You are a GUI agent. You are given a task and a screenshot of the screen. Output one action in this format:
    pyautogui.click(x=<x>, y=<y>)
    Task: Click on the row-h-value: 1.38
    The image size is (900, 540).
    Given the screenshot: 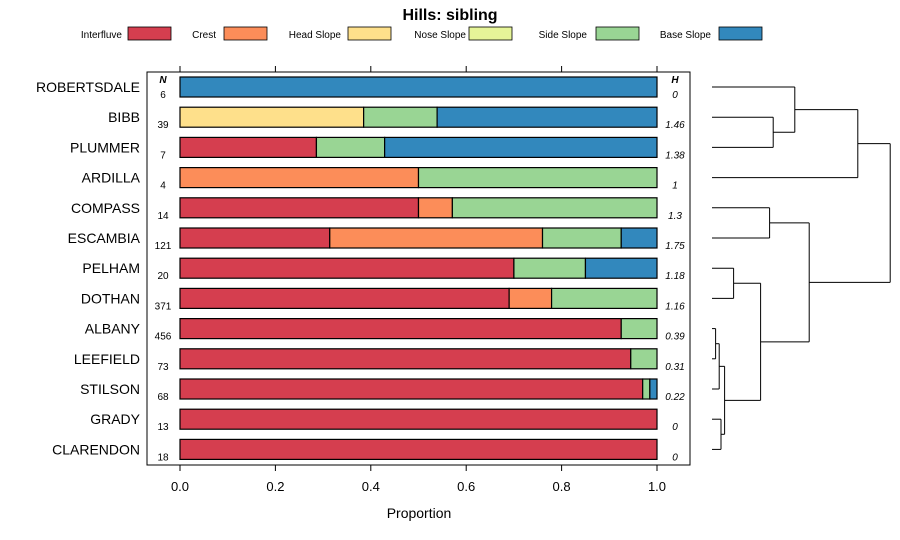 What is the action you would take?
    pyautogui.click(x=675, y=155)
    